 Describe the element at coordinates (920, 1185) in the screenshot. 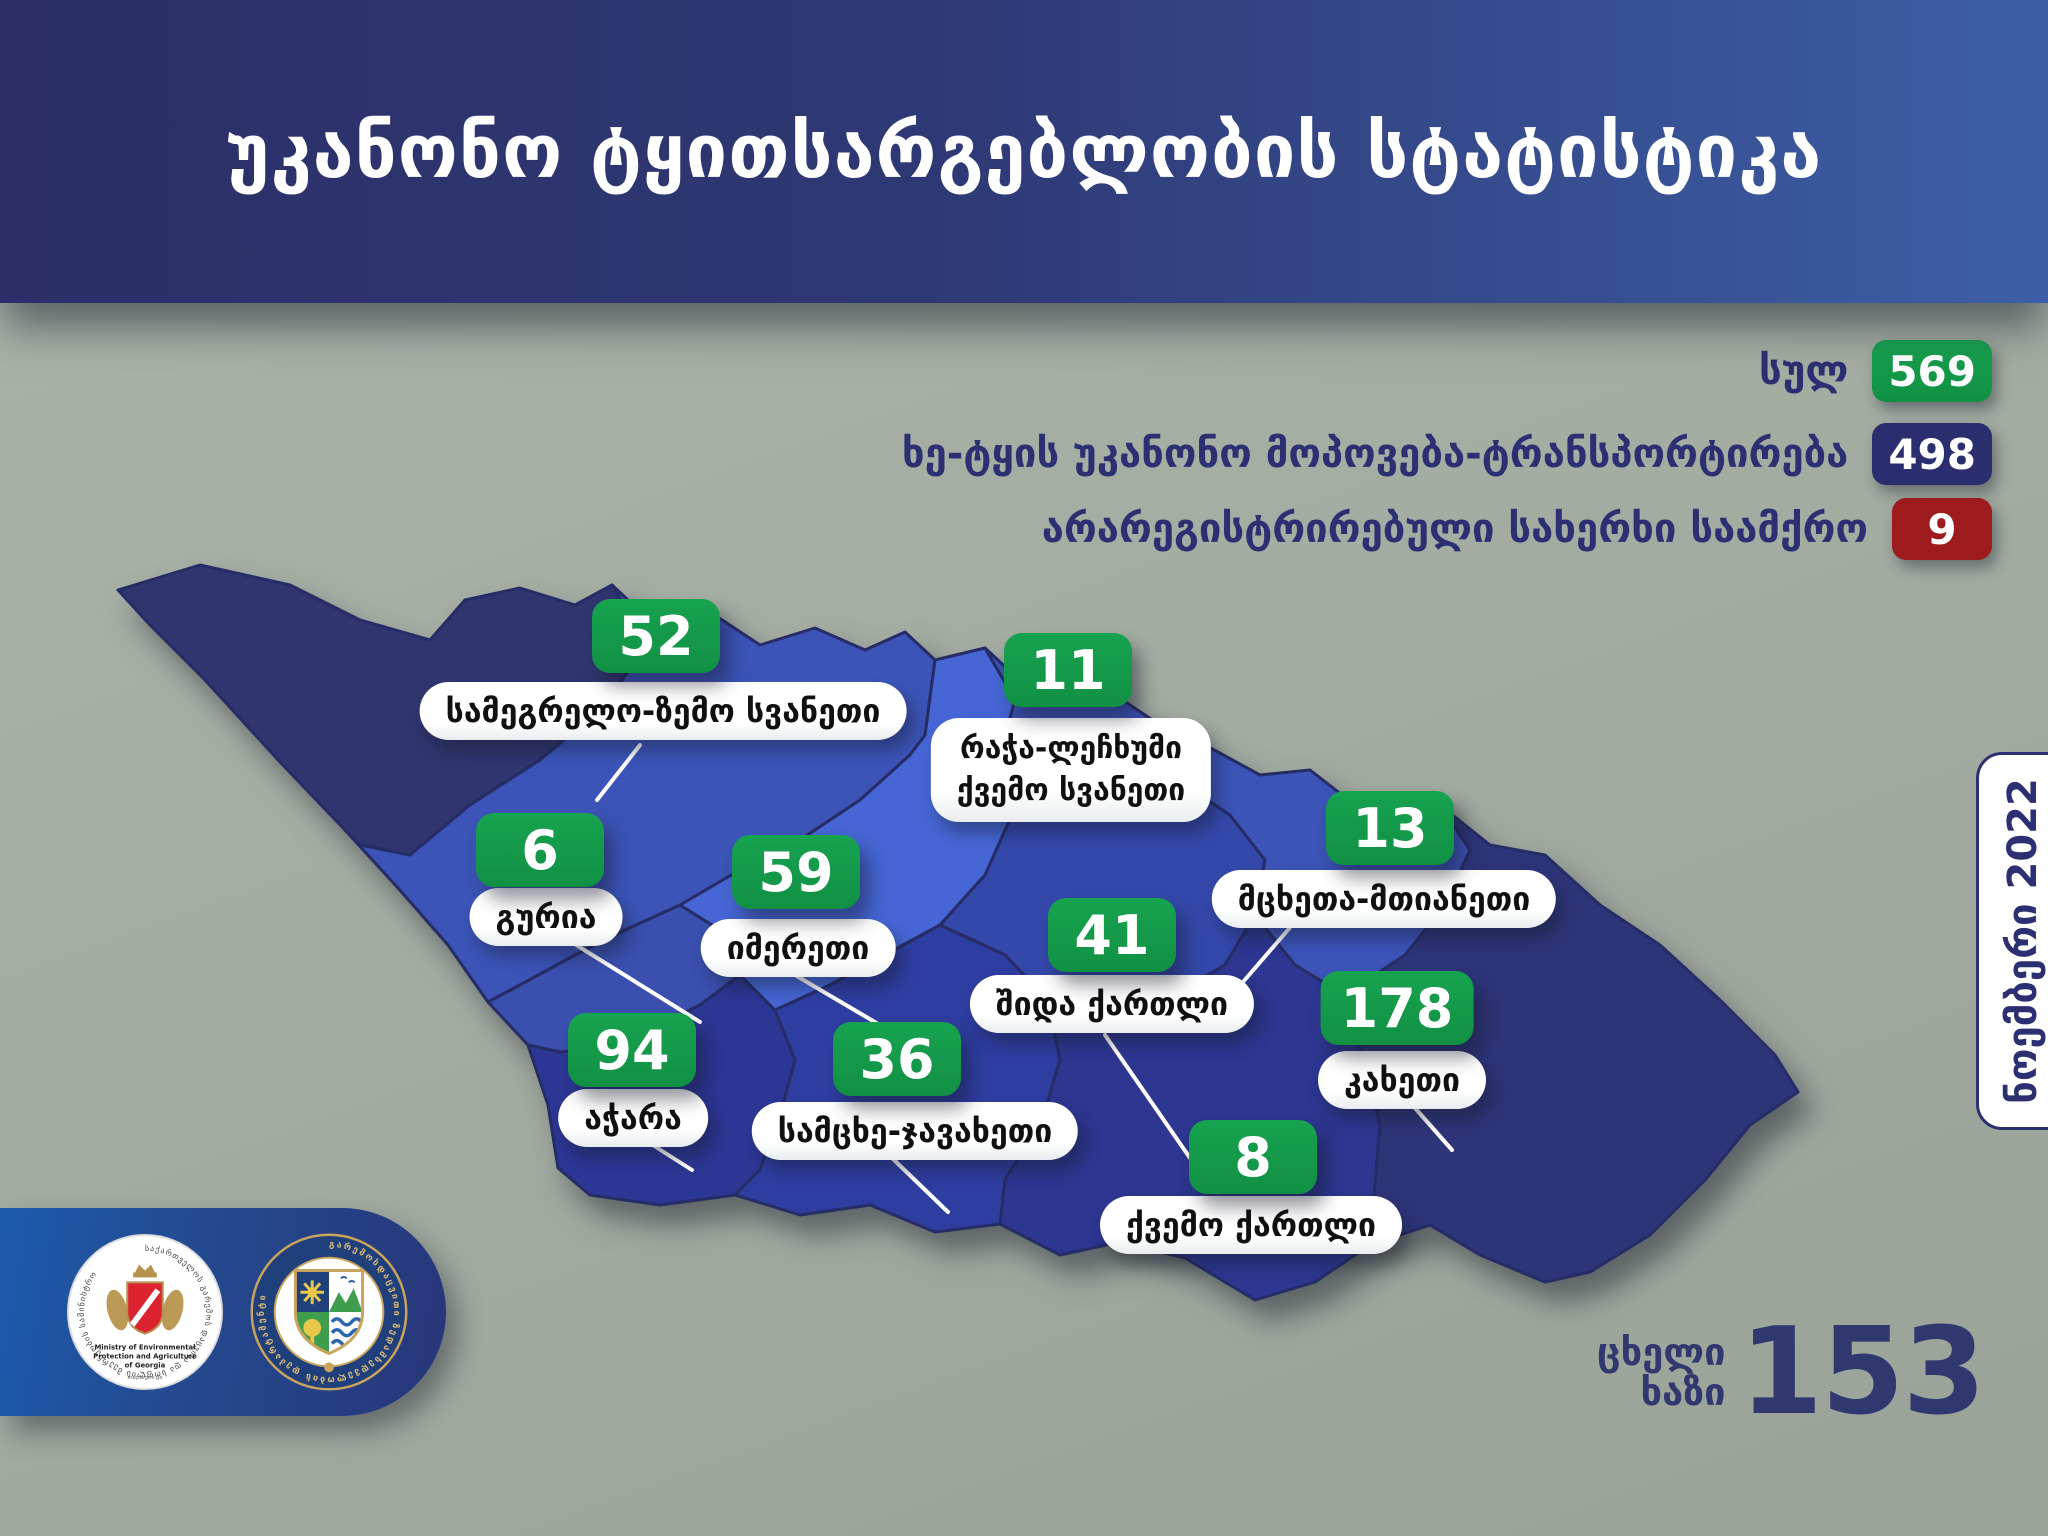

I see `connector-samtskhe` at that location.